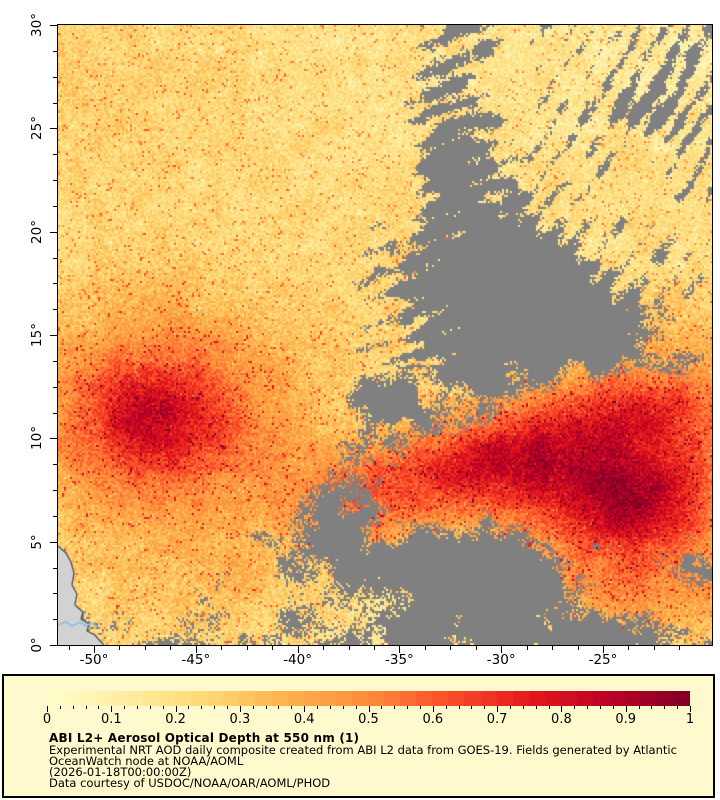 This screenshot has height=800, width=720. I want to click on colorbar-tick-label: 0.2, so click(175, 719).